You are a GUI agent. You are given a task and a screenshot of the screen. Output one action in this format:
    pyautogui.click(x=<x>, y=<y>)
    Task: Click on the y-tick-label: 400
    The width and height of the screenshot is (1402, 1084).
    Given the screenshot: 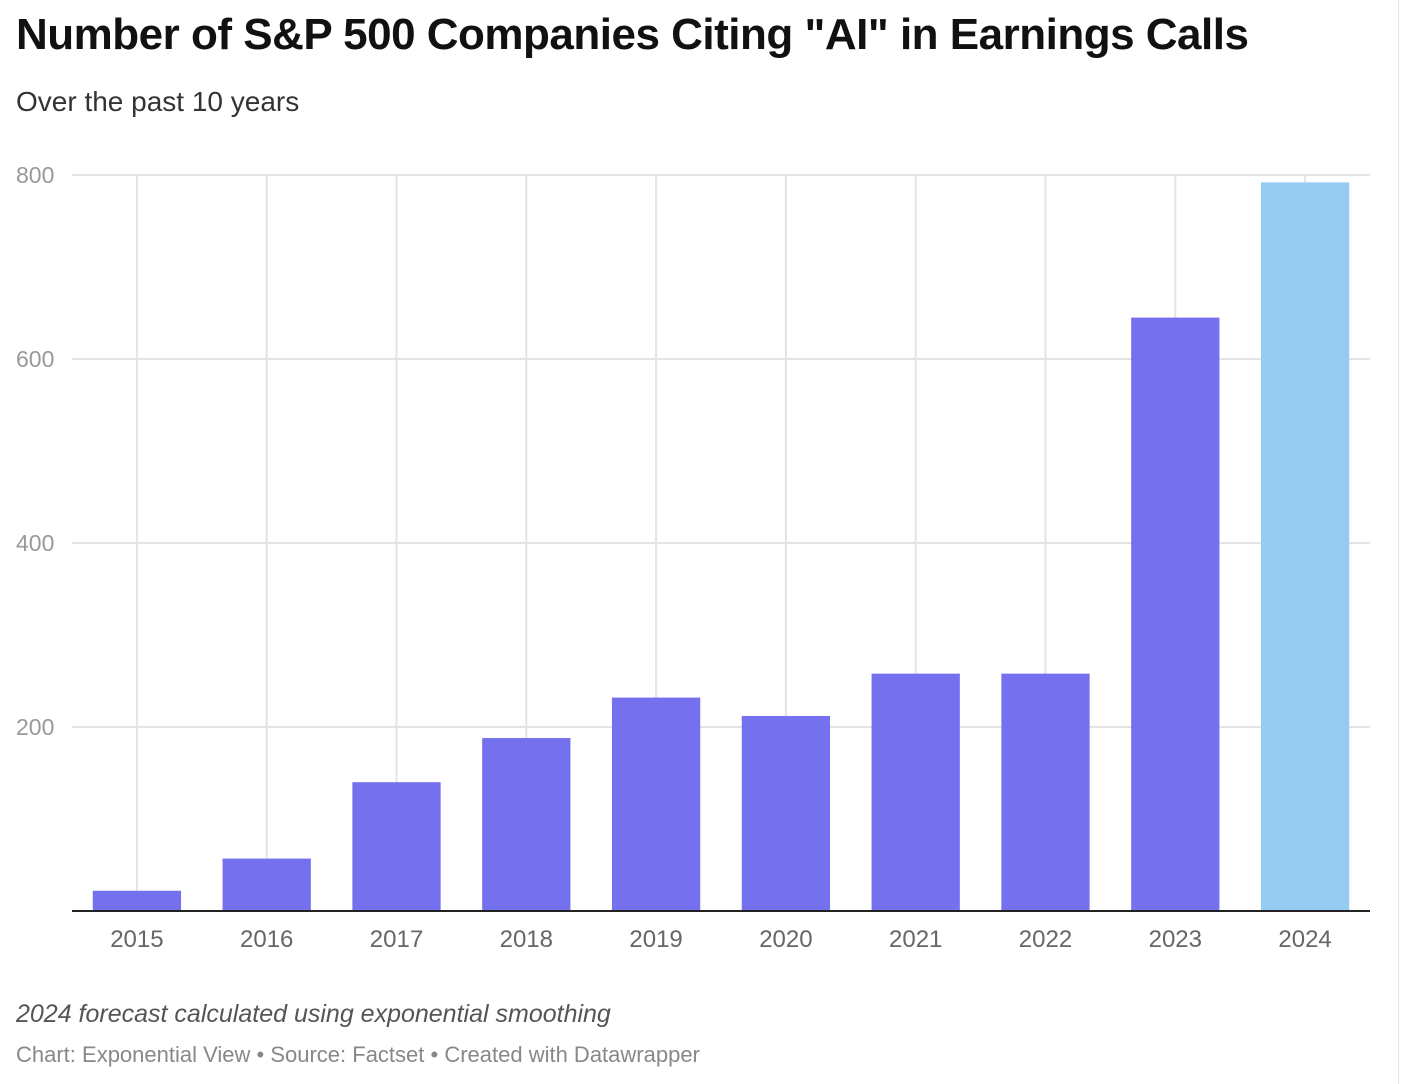 What is the action you would take?
    pyautogui.click(x=35, y=543)
    